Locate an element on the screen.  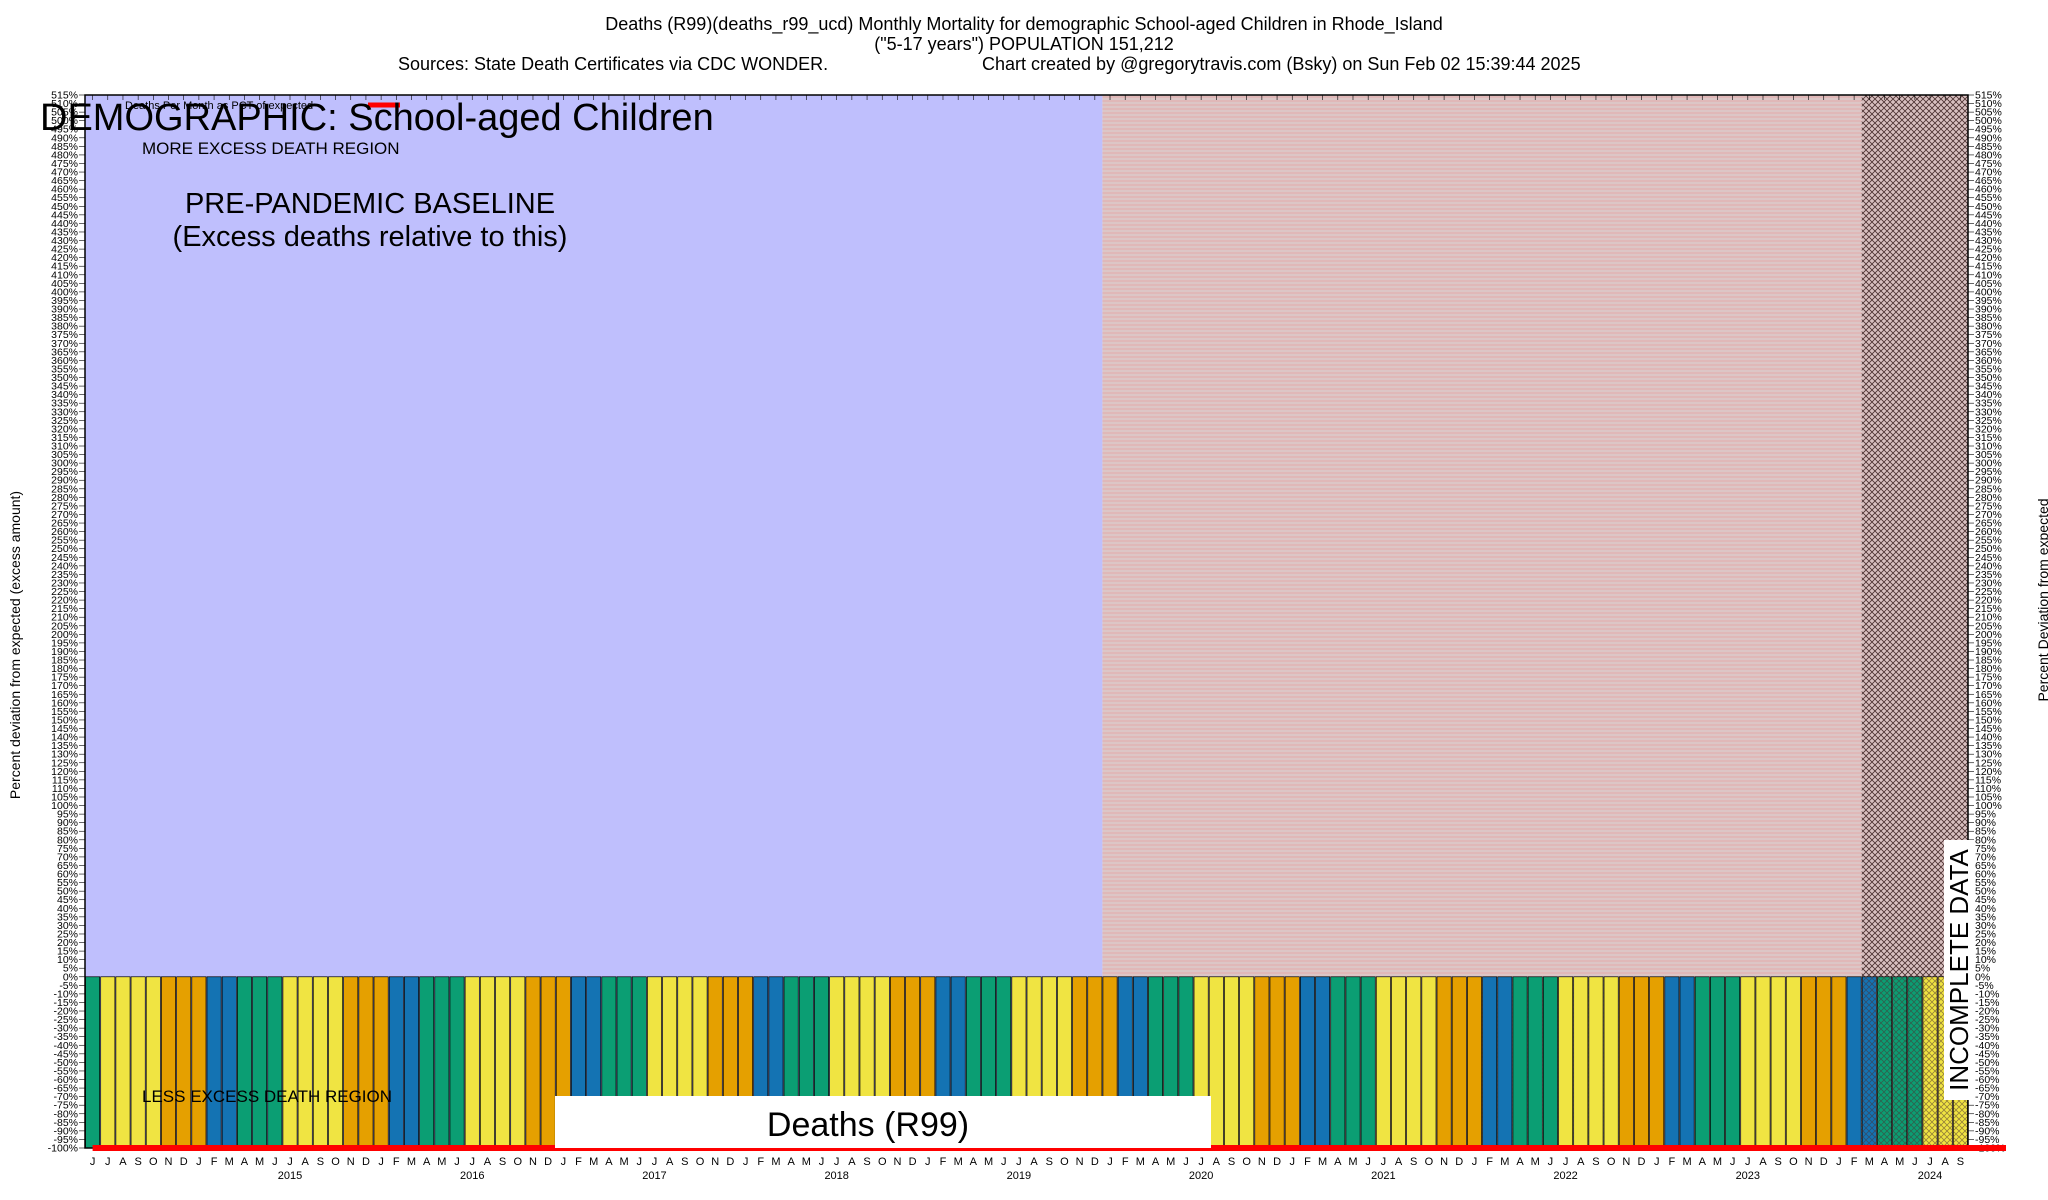
year-label: 2023 is located at coordinates (1748, 1176).